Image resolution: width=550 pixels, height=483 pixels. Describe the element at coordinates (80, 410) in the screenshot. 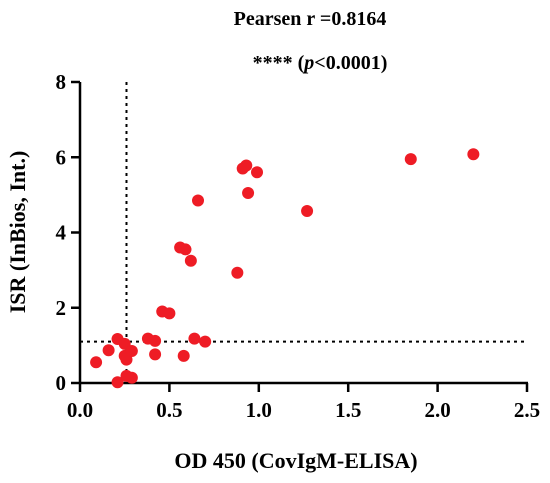

I see `x-tick-label: 0.0` at that location.